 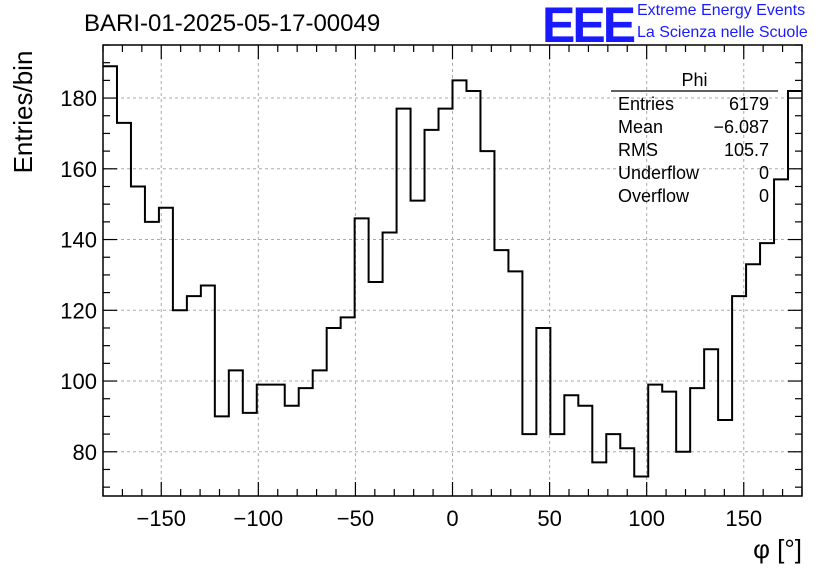 I want to click on stats-label: Underflow, so click(x=659, y=173).